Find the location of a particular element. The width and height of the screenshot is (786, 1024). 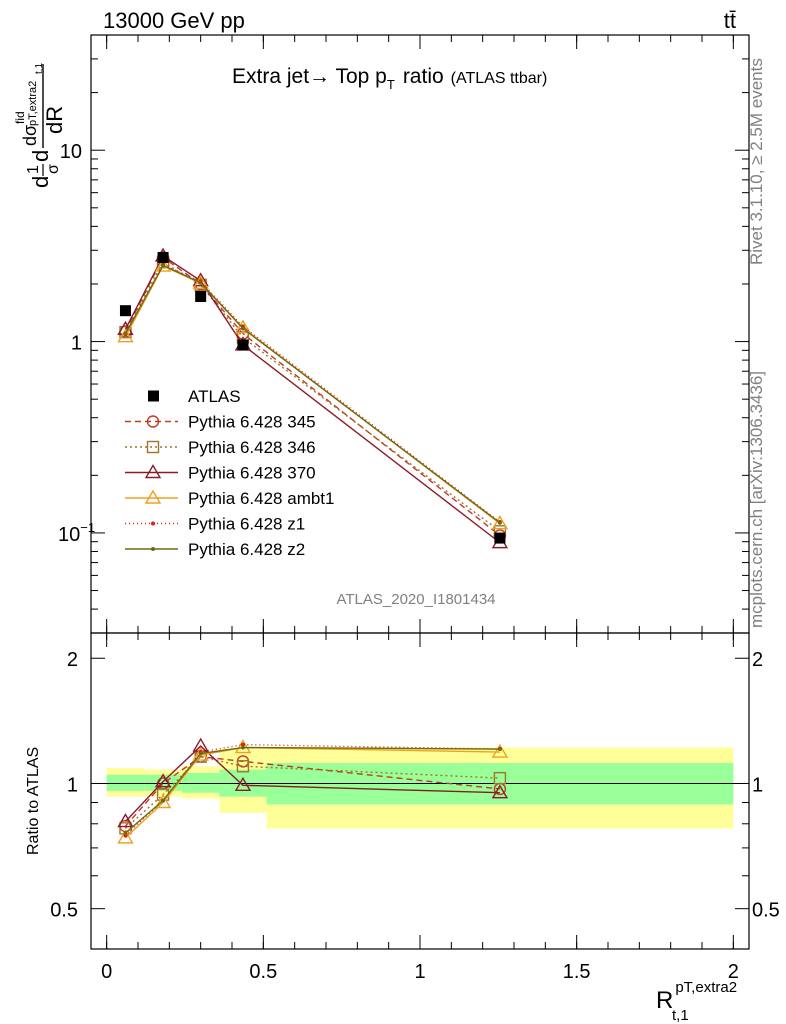

main-y-tick-label: 10−1 is located at coordinates (76, 533).